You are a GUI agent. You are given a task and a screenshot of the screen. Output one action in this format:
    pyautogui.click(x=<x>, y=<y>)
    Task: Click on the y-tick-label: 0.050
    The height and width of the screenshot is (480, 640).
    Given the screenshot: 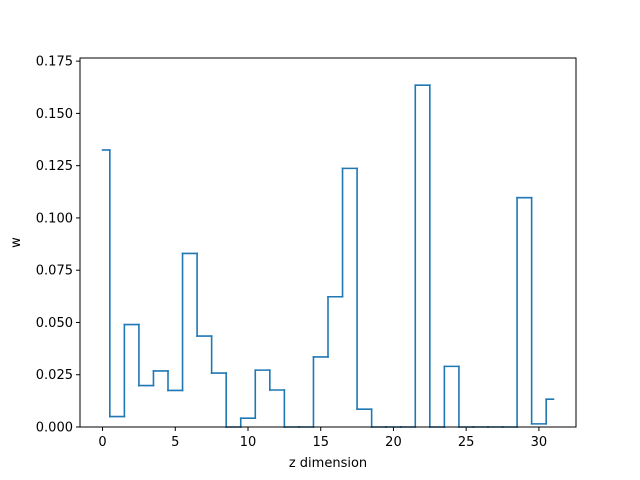 What is the action you would take?
    pyautogui.click(x=54, y=323)
    